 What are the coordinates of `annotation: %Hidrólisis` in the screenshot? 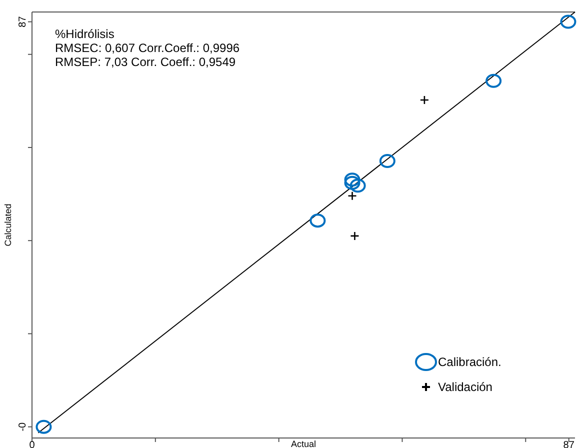 It's located at (84, 34).